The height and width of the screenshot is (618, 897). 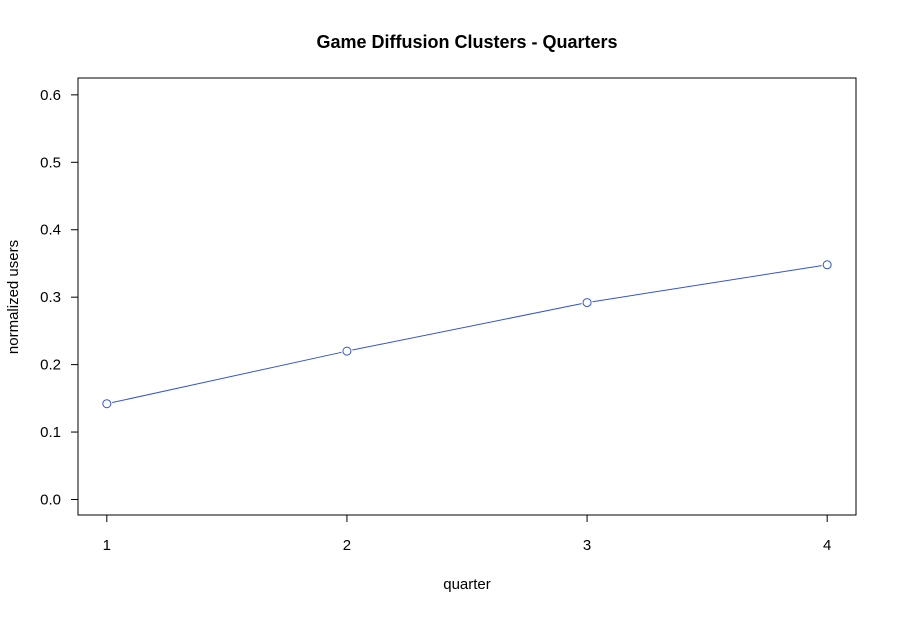 What do you see at coordinates (50, 162) in the screenshot?
I see `y-tick-label: 0.5` at bounding box center [50, 162].